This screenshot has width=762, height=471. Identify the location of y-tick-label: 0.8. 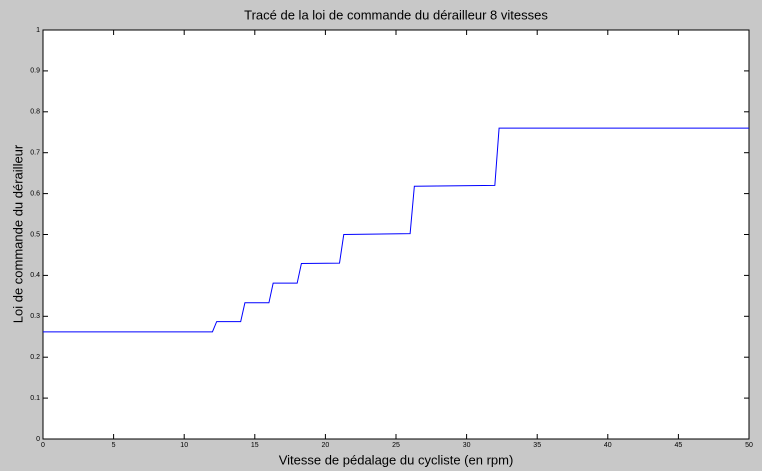
(35, 112).